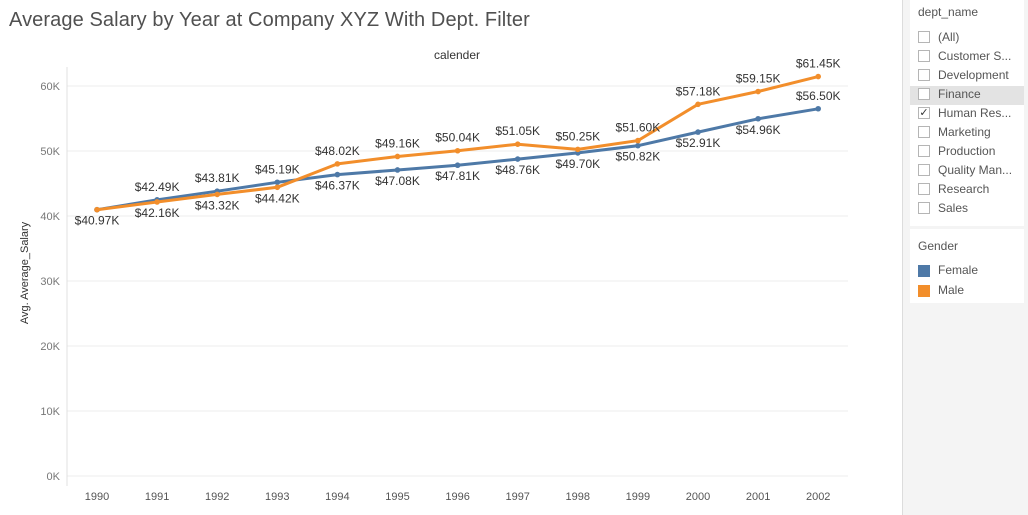 This screenshot has height=515, width=1028. I want to click on data-label-male: $48.02K, so click(337, 151).